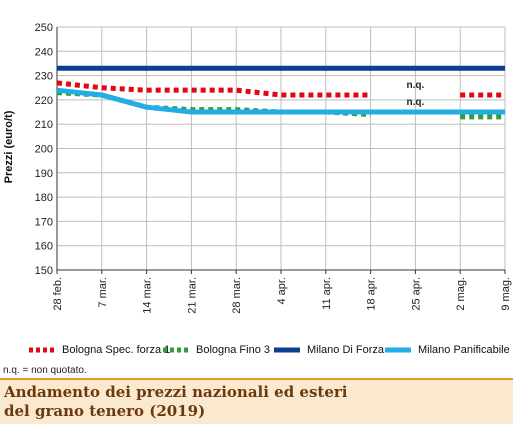 This screenshot has height=427, width=513. I want to click on x-tick-label: 2 mag., so click(461, 294).